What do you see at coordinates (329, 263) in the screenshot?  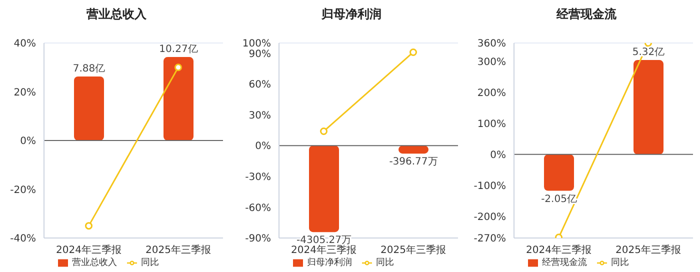 I see `legend-label: 归母净利润` at bounding box center [329, 263].